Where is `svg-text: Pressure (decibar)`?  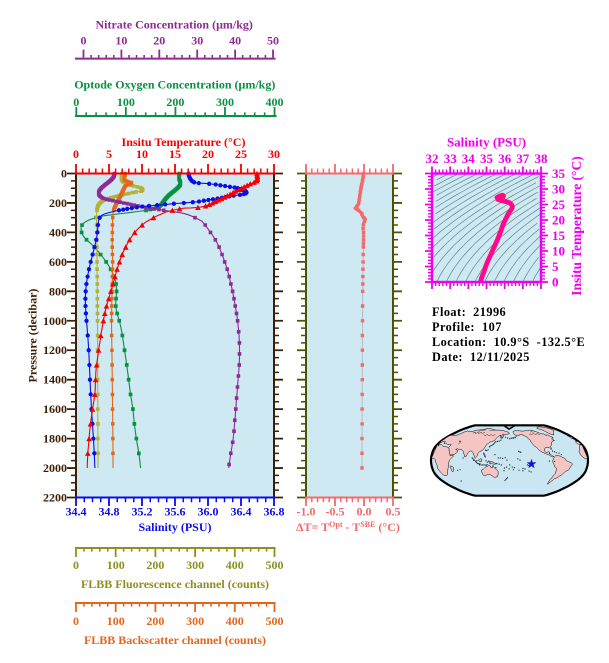 svg-text: Pressure (decibar) is located at coordinates (33, 336).